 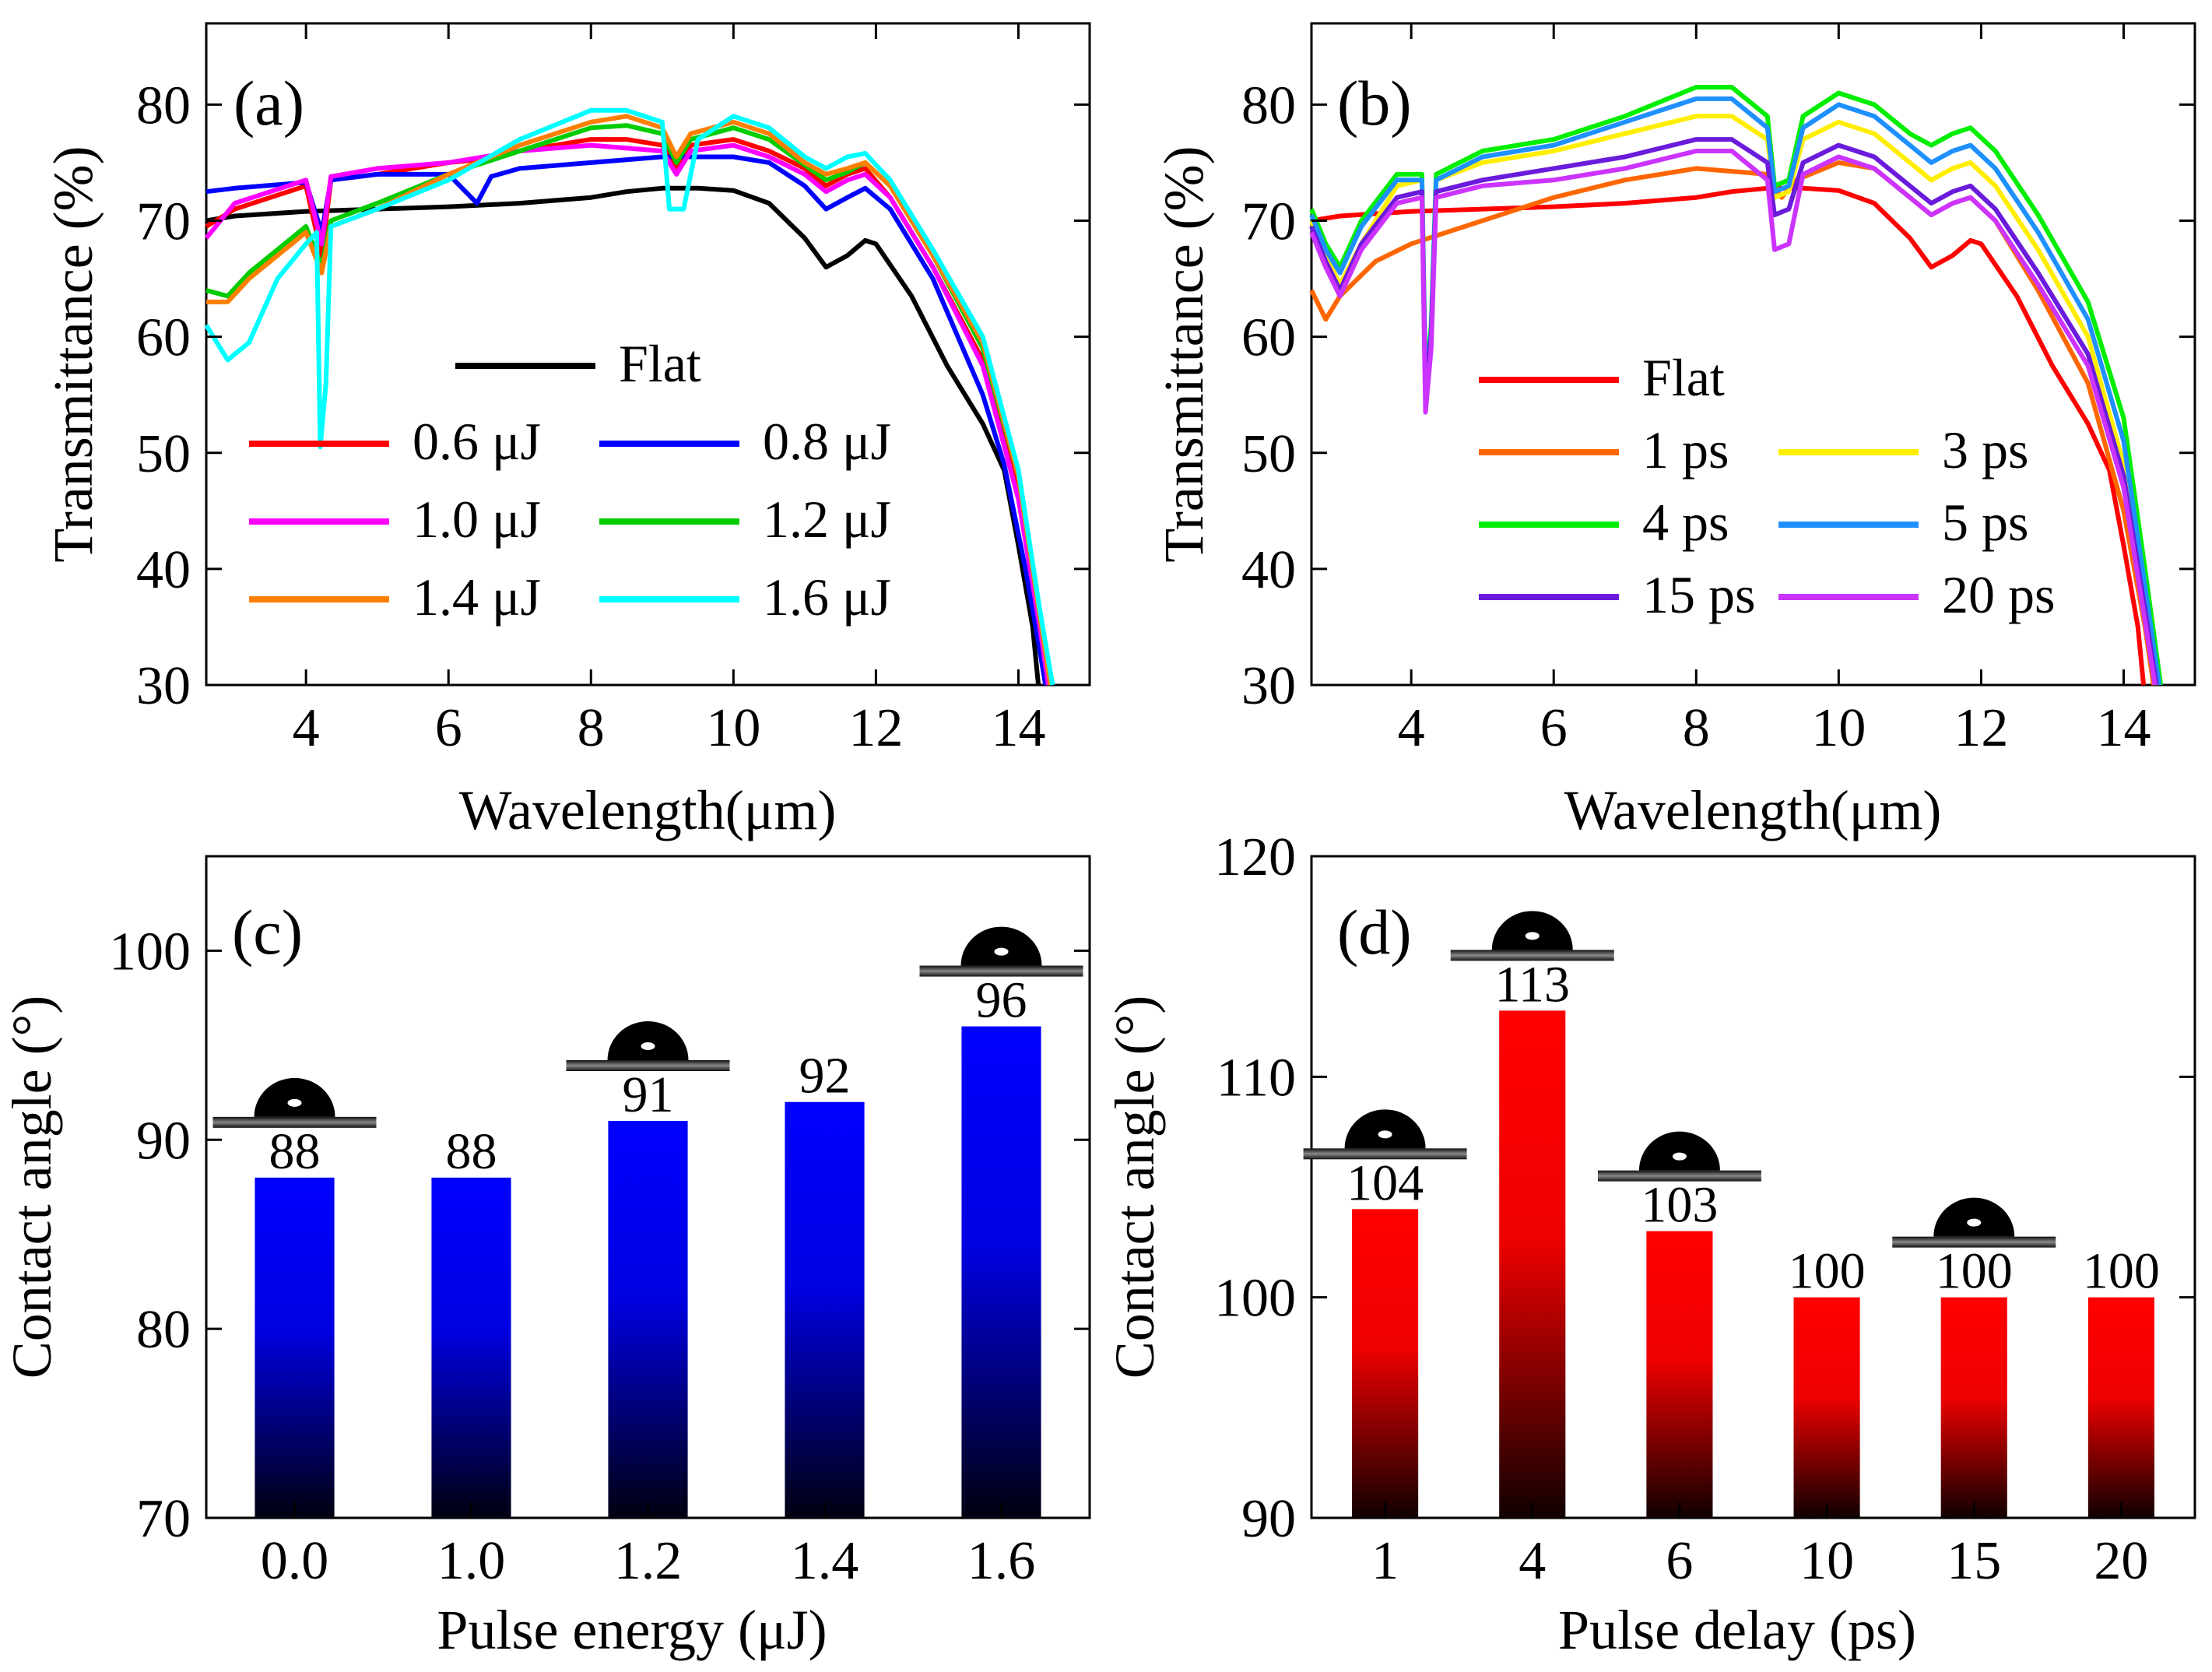 I want to click on panel-b-xlabel: Wavelength(μm), so click(x=1753, y=810).